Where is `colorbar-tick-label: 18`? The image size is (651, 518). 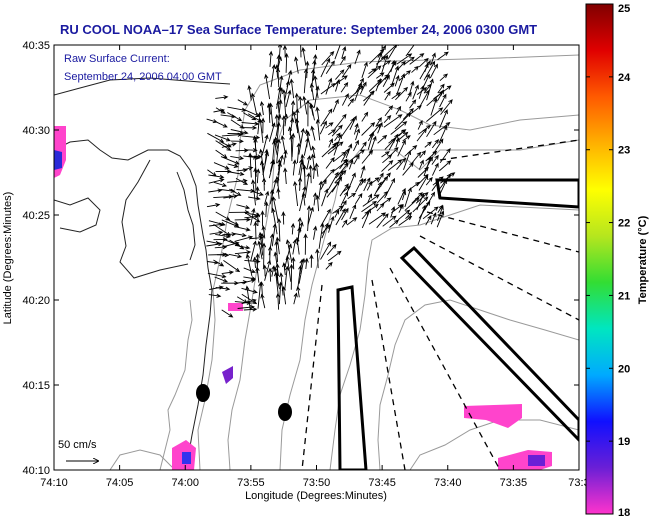 colorbar-tick-label: 18 is located at coordinates (624, 512).